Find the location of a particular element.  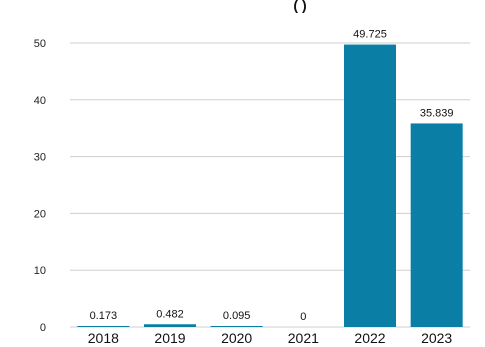

y-axis: 0 10 20 30 40 50 is located at coordinates (40, 186).